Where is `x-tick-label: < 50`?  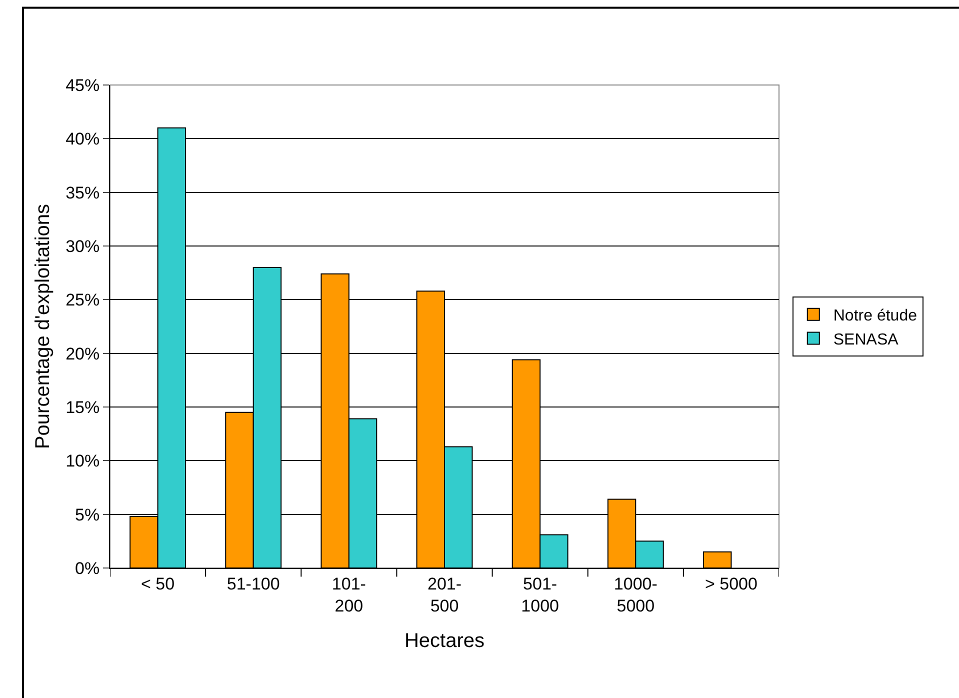 x-tick-label: < 50 is located at coordinates (158, 584).